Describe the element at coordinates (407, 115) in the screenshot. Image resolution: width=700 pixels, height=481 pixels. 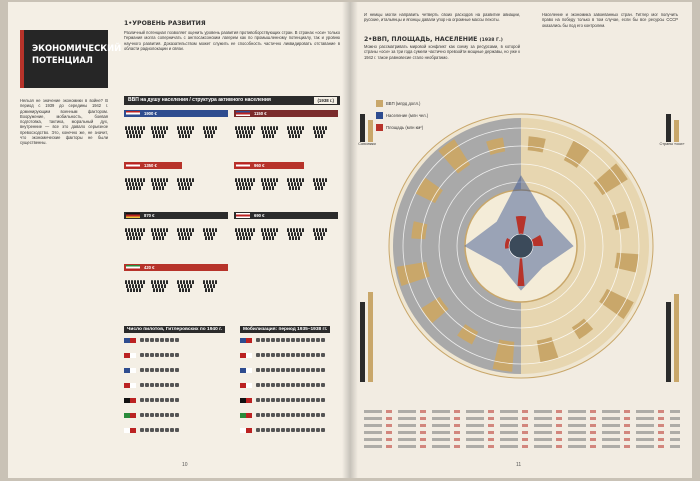
I see `legend-label: Население (млн чел.)` at that location.